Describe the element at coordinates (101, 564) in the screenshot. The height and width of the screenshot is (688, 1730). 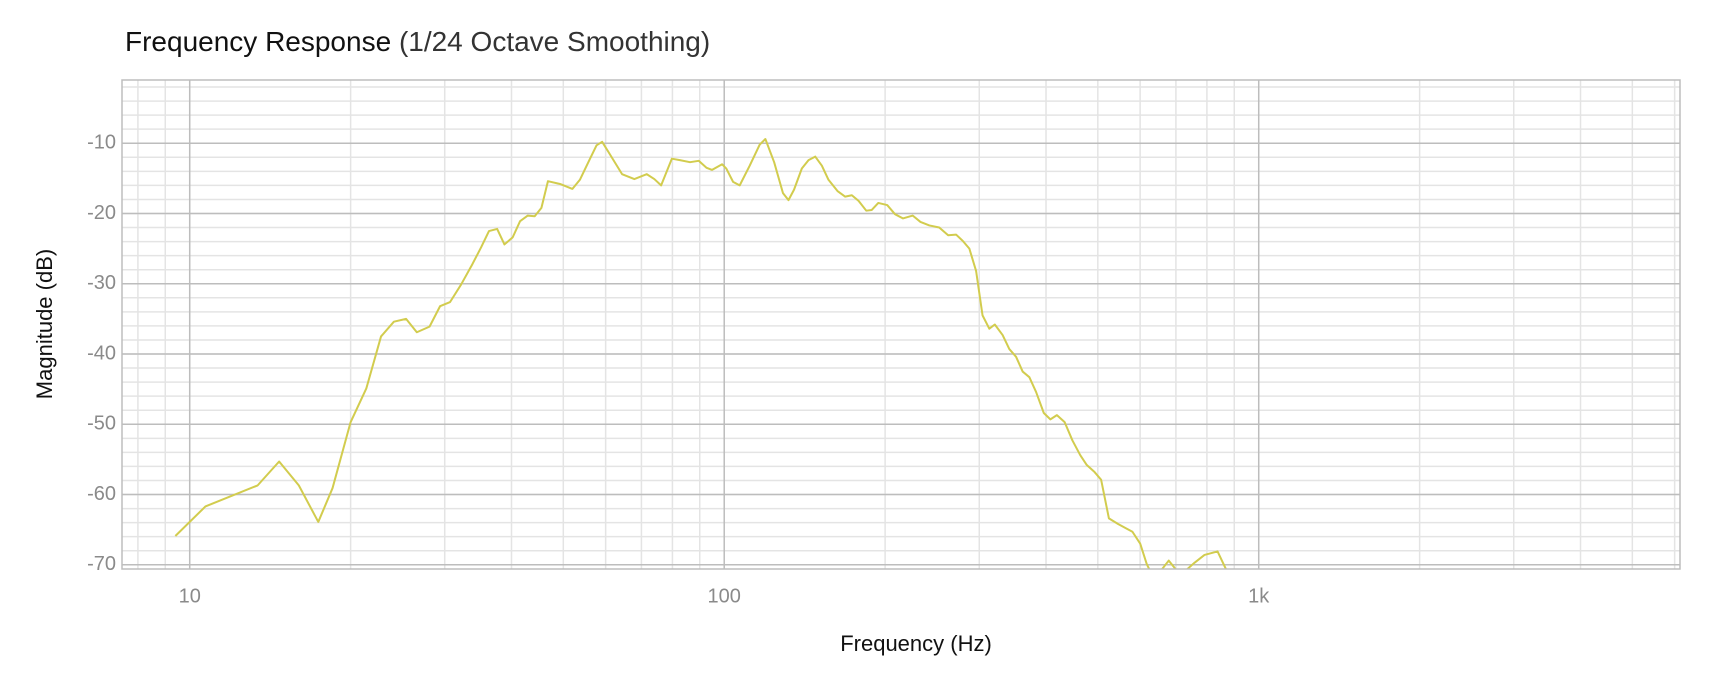
I see `y-tick-label: -70` at that location.